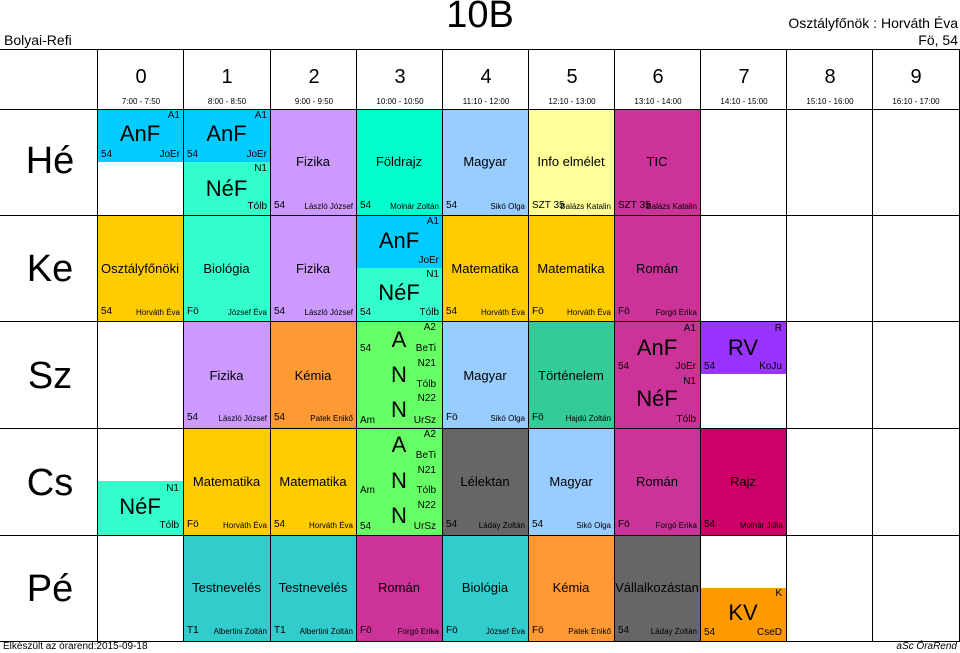 This screenshot has width=960, height=653. I want to click on period-time: 11:10 - 12:00, so click(486, 101).